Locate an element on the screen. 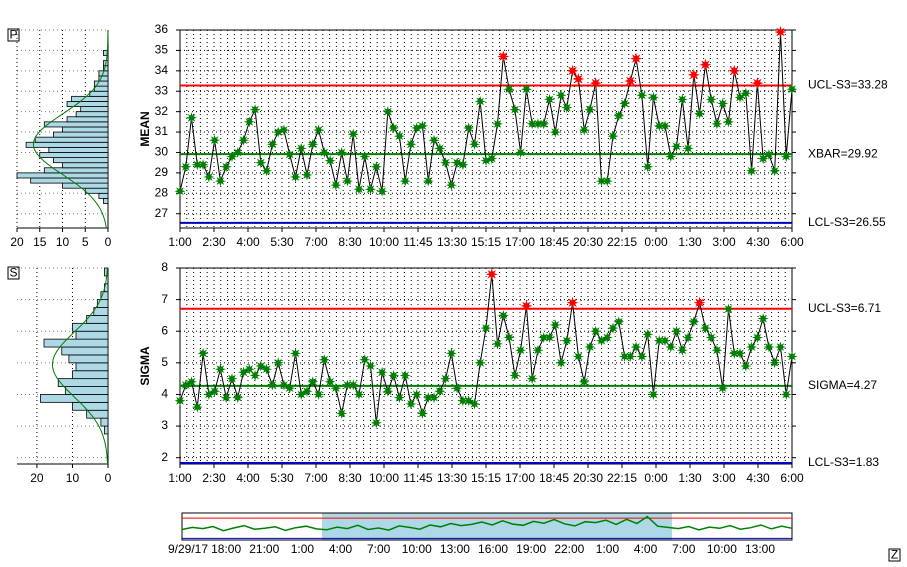  x-tick-label: 0:00 is located at coordinates (656, 242).